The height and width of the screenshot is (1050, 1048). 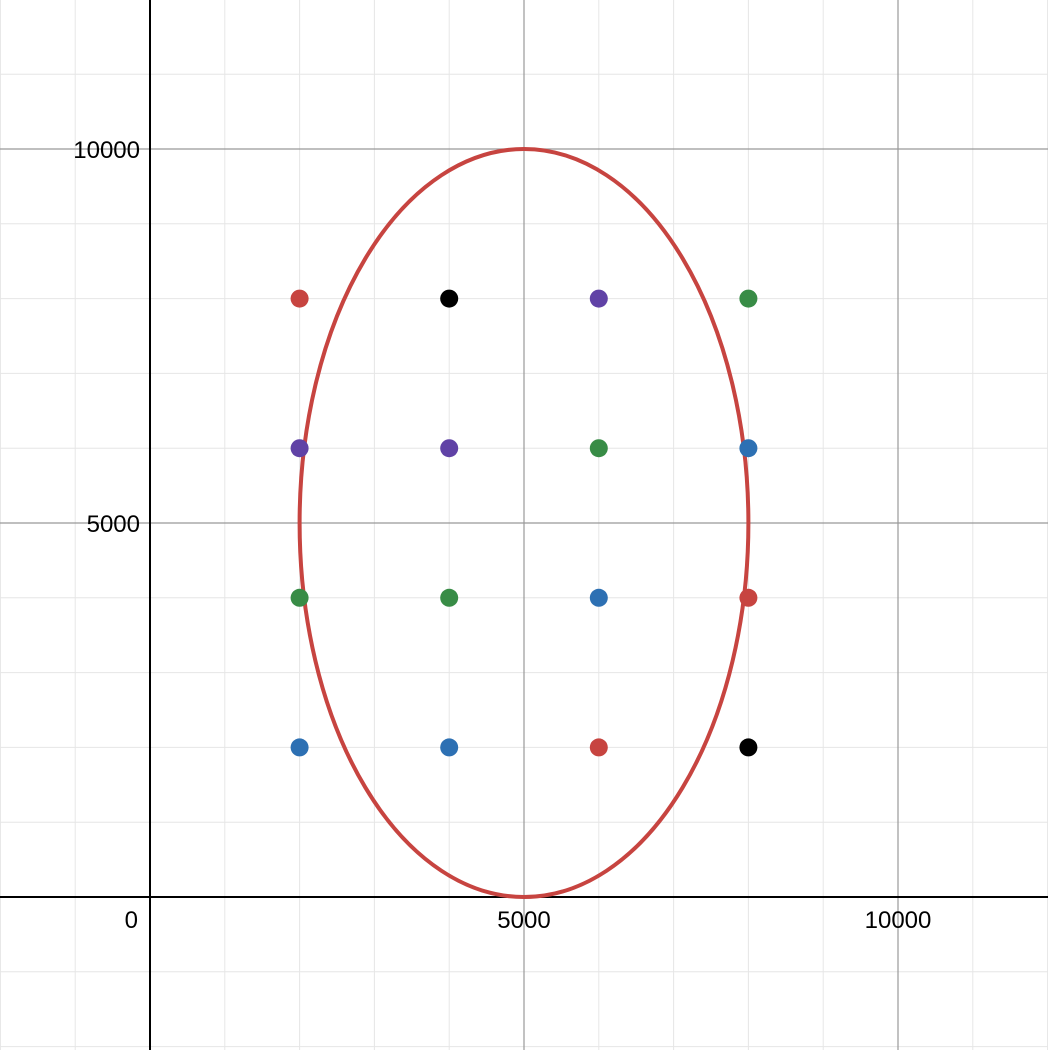 What do you see at coordinates (898, 920) in the screenshot?
I see `x-tick-label: 10000` at bounding box center [898, 920].